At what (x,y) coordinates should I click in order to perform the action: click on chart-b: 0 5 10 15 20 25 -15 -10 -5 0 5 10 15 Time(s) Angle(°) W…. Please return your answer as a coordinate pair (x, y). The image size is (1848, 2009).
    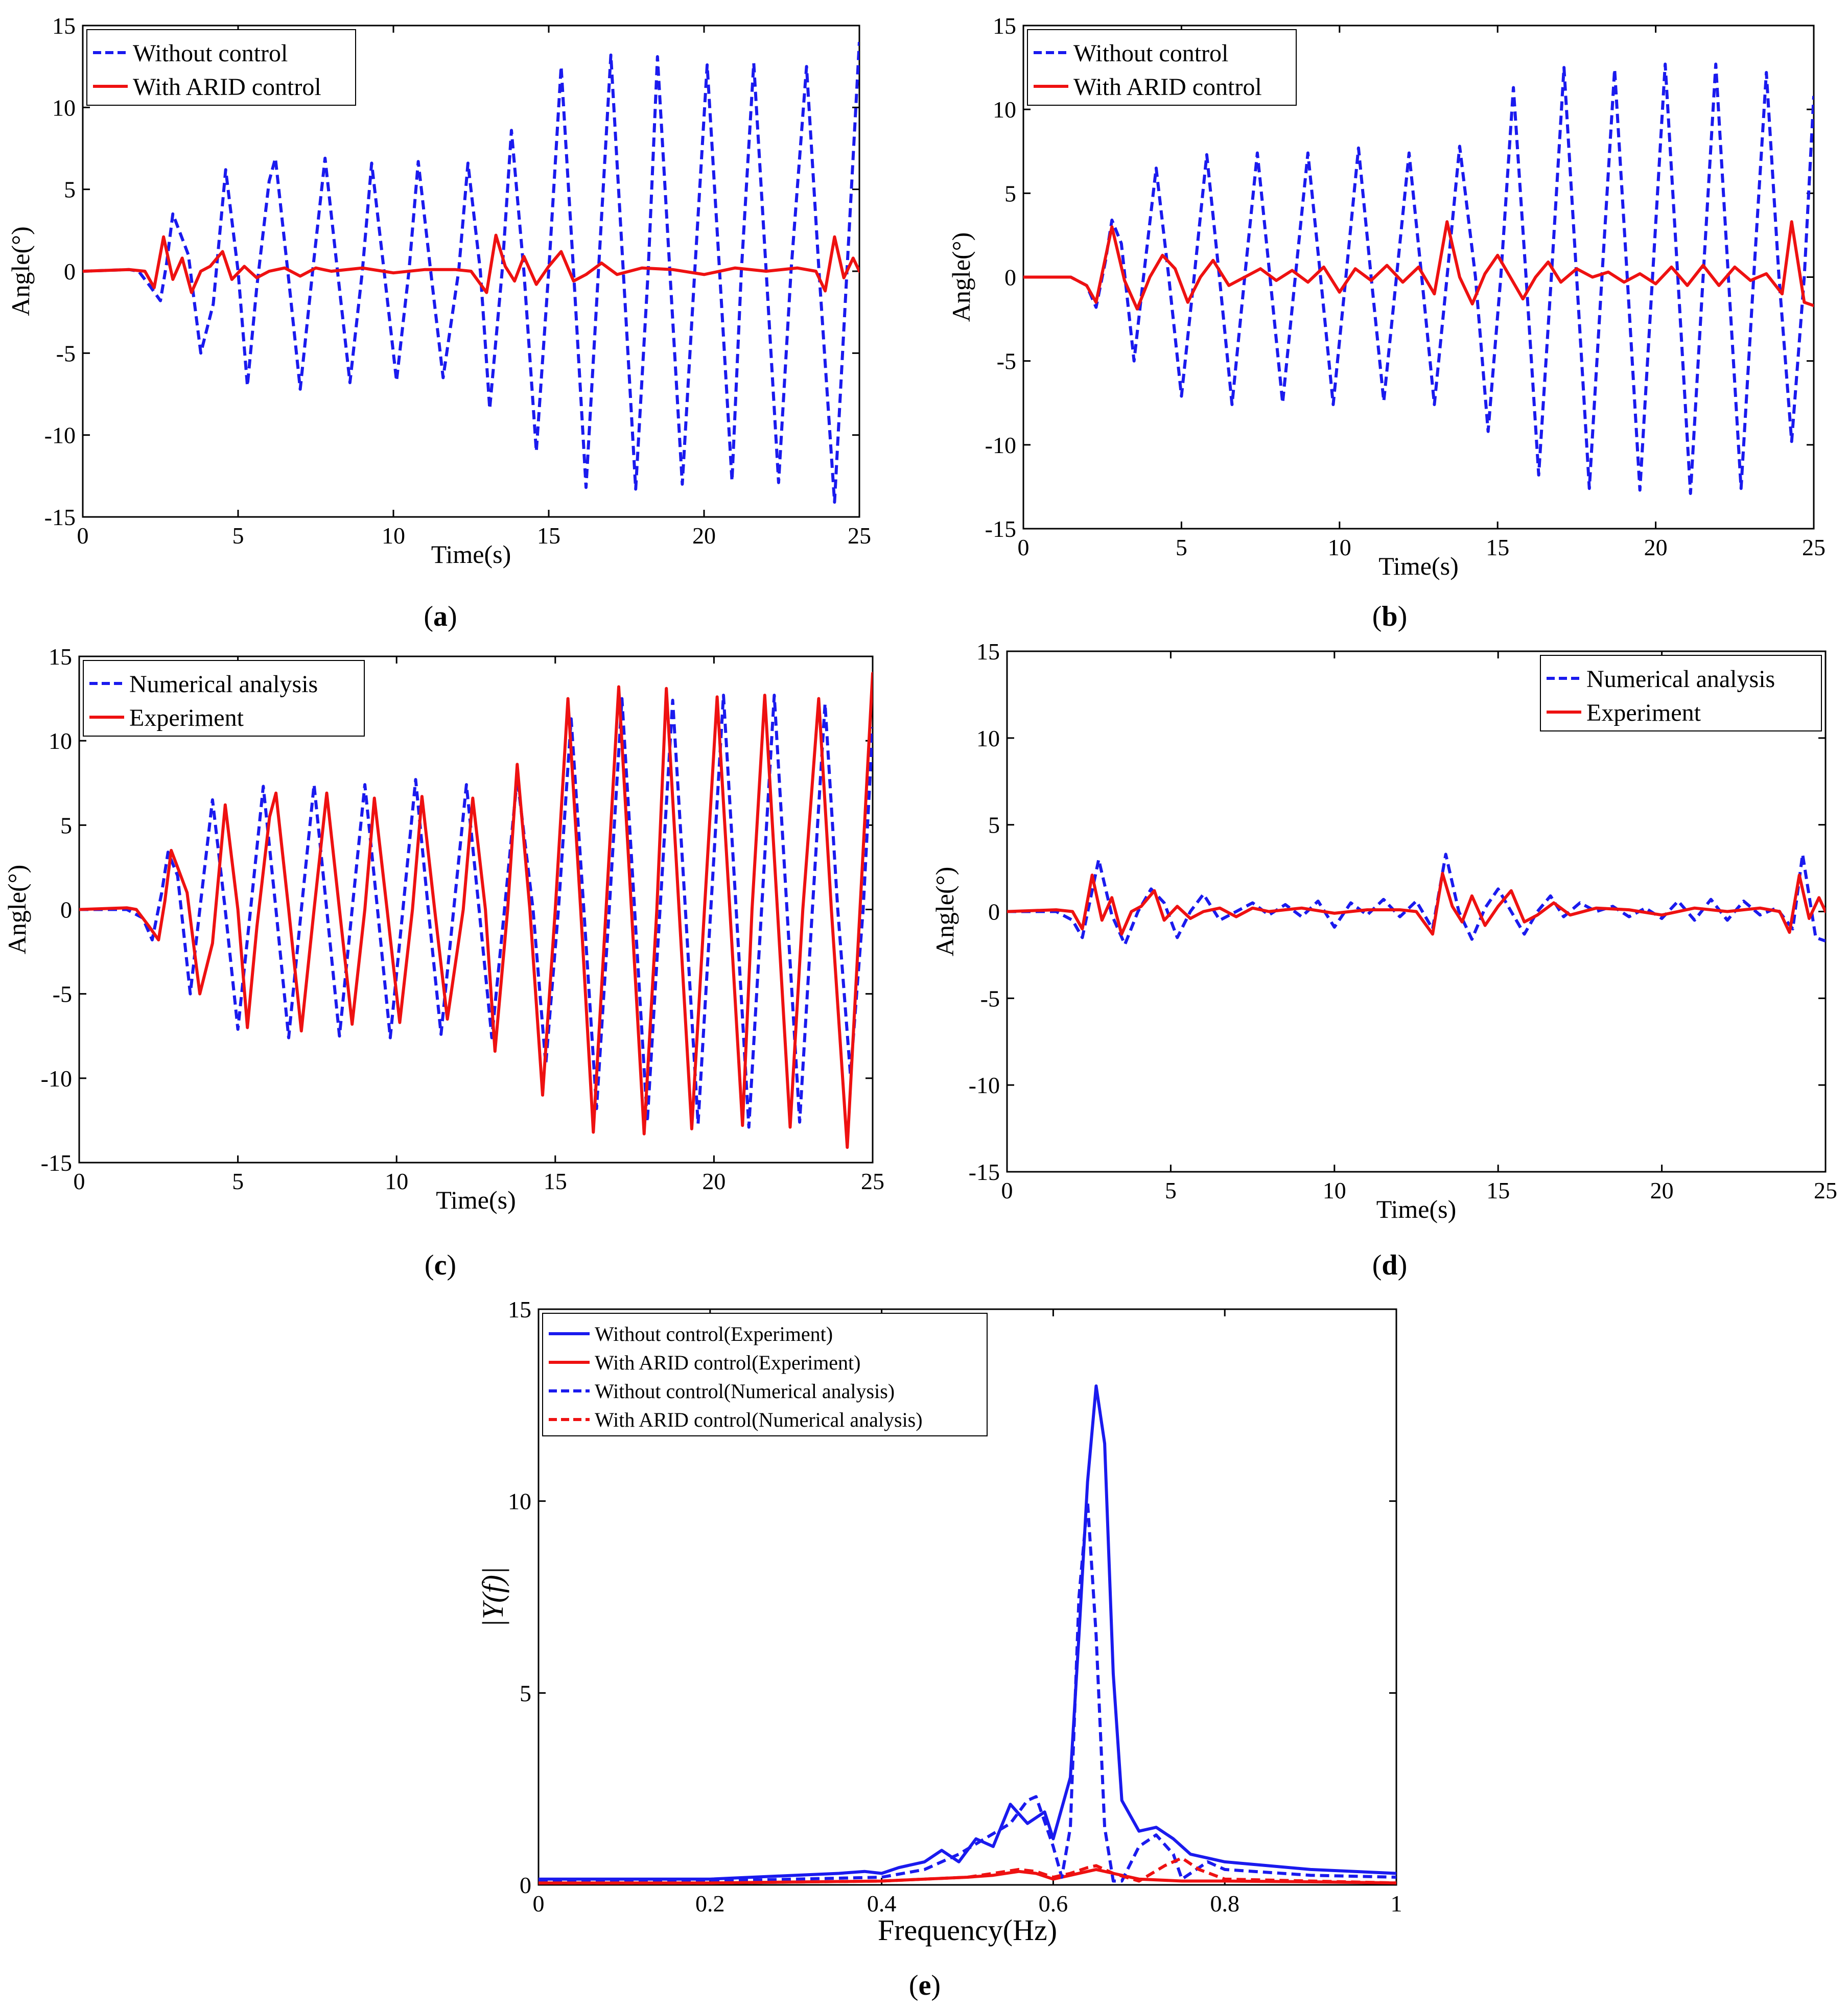
    Looking at the image, I should click on (1386, 322).